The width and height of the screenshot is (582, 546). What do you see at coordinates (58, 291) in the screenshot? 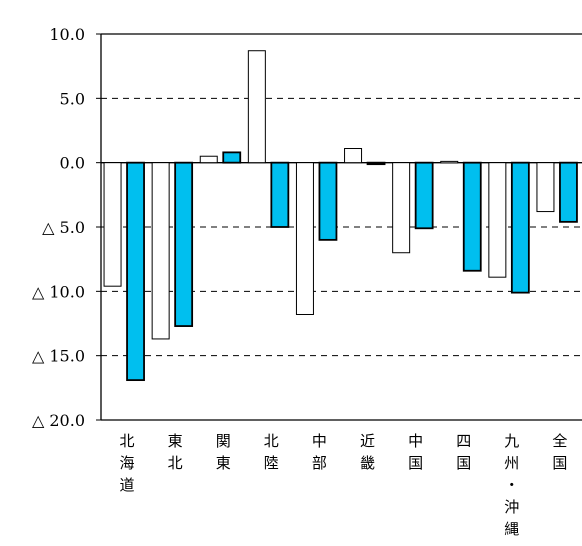
I see `y-tick-label: △ 10.0` at bounding box center [58, 291].